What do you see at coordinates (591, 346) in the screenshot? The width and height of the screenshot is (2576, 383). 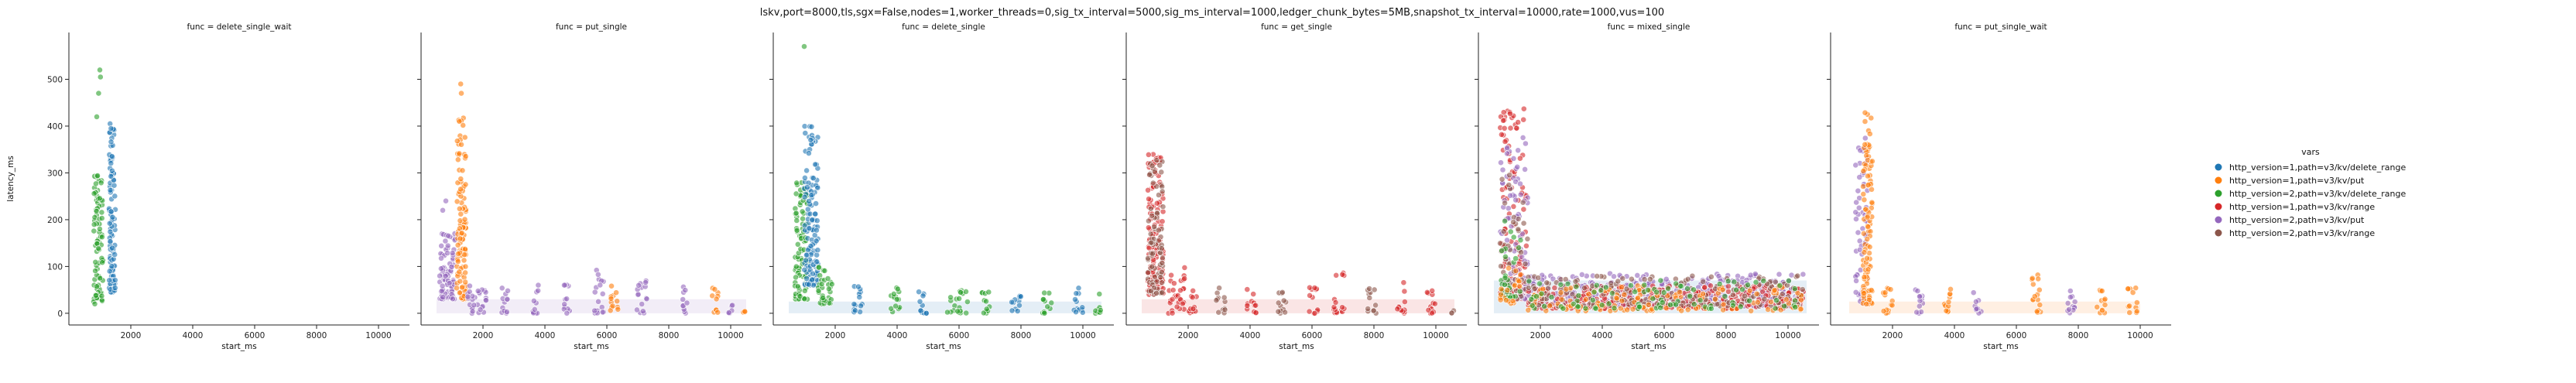 I see `x-axis-label: start_ms` at bounding box center [591, 346].